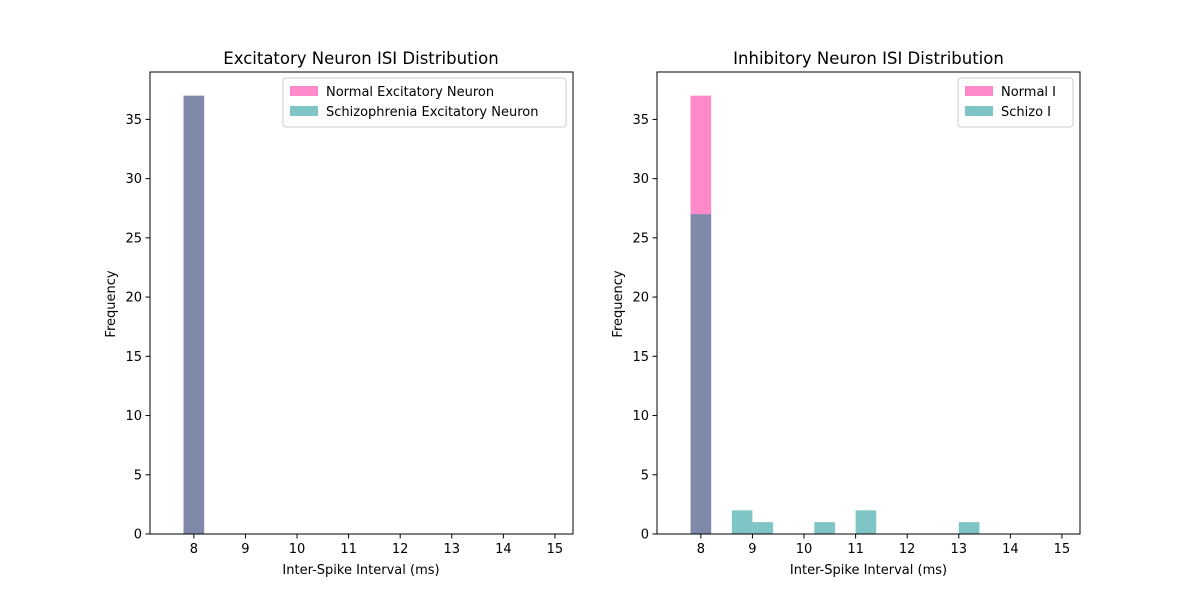 The height and width of the screenshot is (600, 1200). What do you see at coordinates (1015, 102) in the screenshot?
I see `legend: Normal I Schizo I` at bounding box center [1015, 102].